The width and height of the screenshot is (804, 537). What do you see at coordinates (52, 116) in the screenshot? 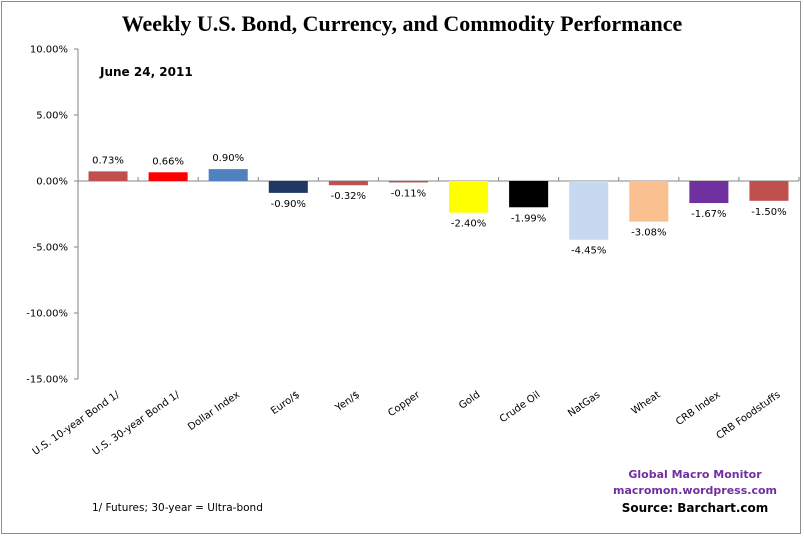
I see `y-tick-label: 5.00%` at bounding box center [52, 116].